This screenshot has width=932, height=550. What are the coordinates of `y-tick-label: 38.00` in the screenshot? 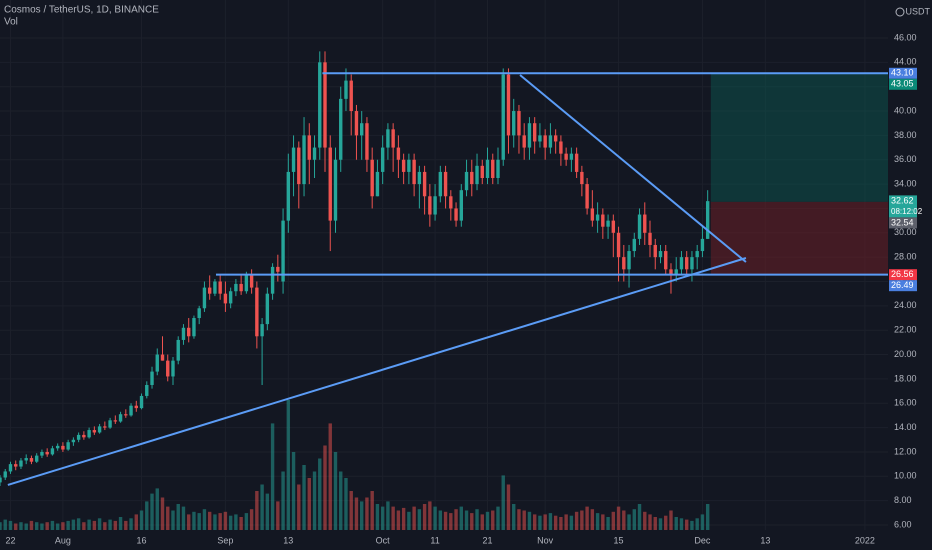 It's located at (905, 135).